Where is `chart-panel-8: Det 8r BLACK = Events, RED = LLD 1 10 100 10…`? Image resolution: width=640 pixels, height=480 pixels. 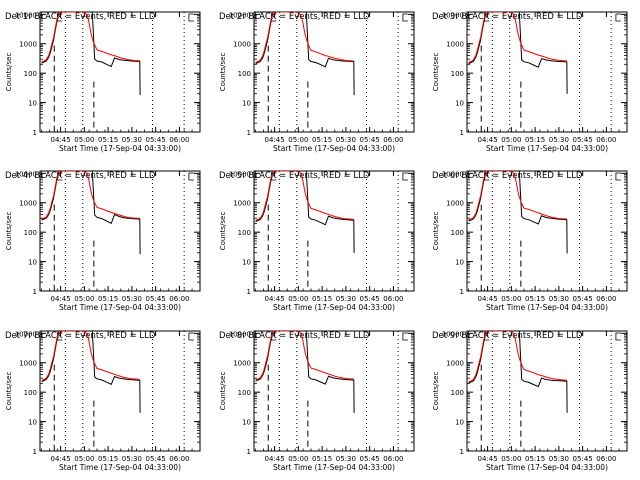
chart-panel-8: Det 8r BLACK = Events, RED = LLD 1 10 100 10… is located at coordinates (317, 401).